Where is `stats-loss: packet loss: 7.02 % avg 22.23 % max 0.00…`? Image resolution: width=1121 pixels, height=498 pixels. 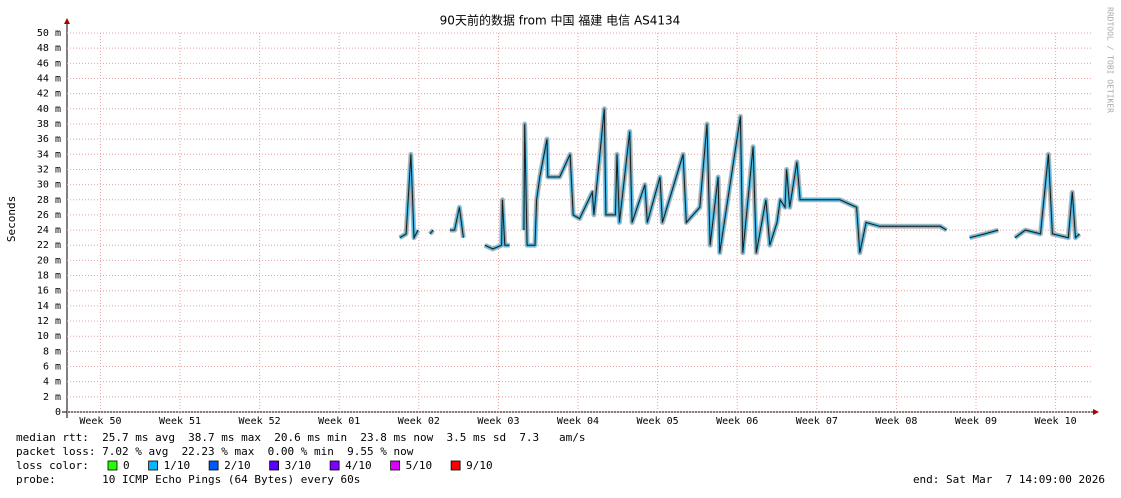 stats-loss: packet loss: 7.02 % avg 22.23 % max 0.00… is located at coordinates (215, 451).